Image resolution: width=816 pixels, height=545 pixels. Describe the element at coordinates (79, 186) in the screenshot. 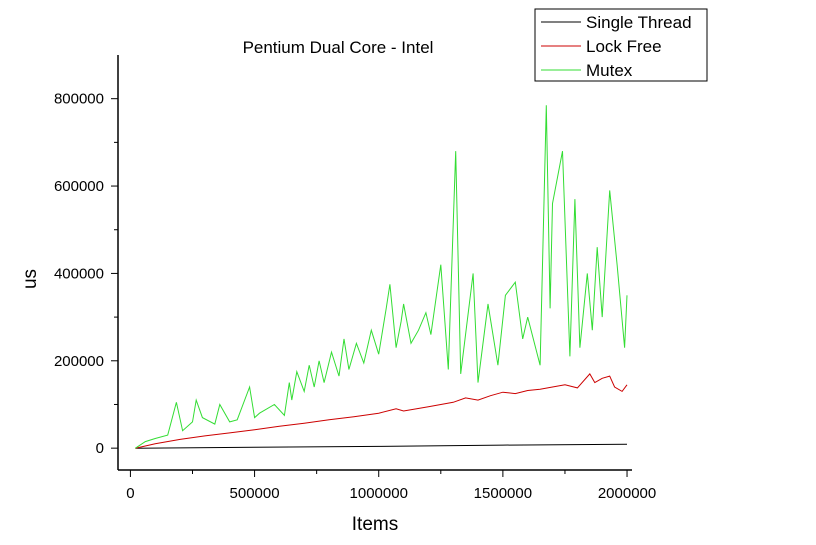

I see `y-tick-label: 600000` at that location.